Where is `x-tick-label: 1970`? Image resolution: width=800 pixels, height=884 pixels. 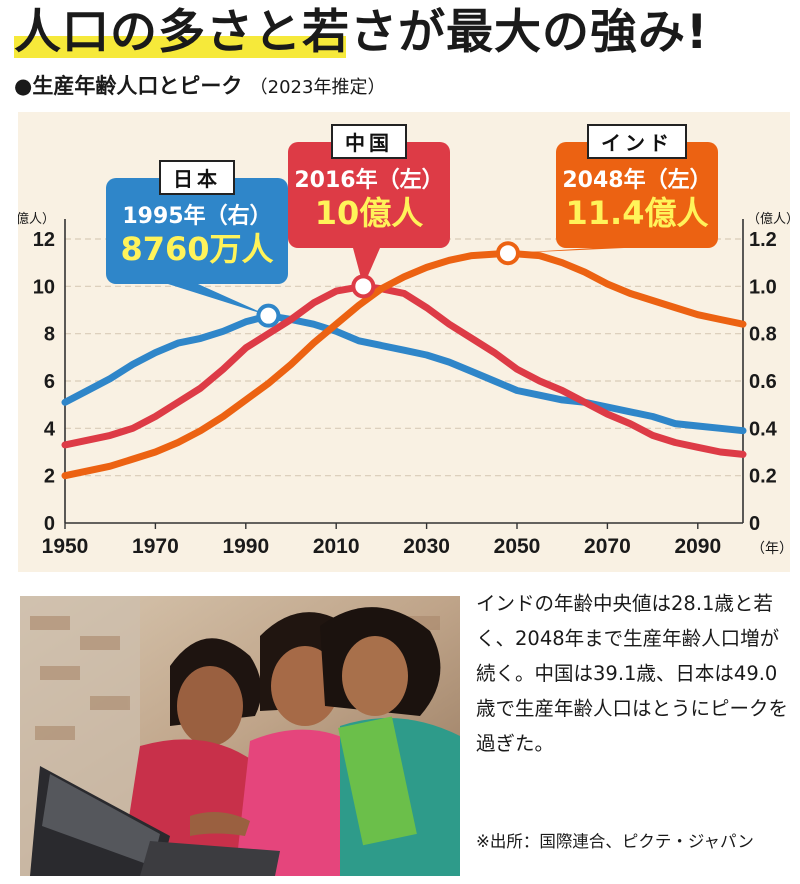 x-tick-label: 1970 is located at coordinates (155, 546).